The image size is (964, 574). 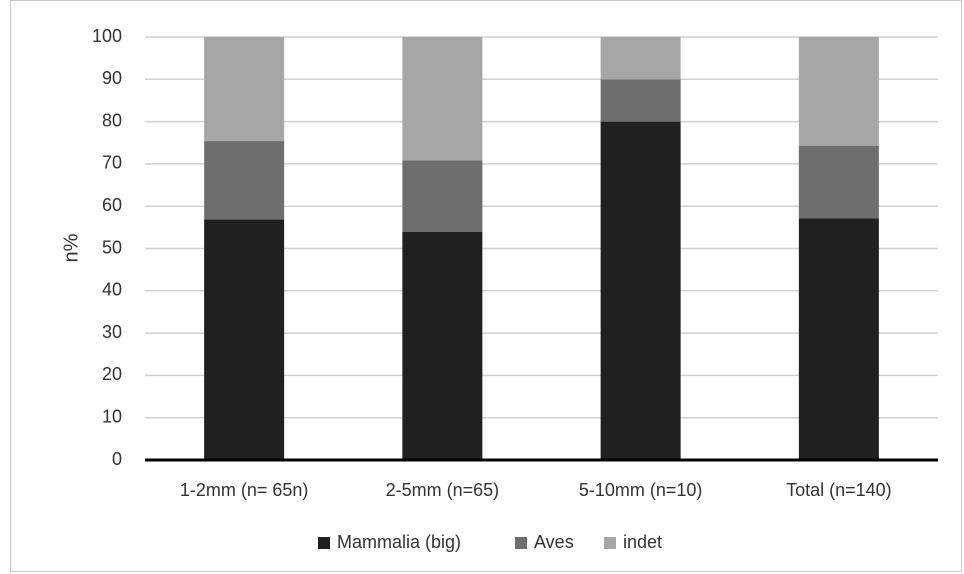 I want to click on y-tick-label: 30, so click(x=112, y=332).